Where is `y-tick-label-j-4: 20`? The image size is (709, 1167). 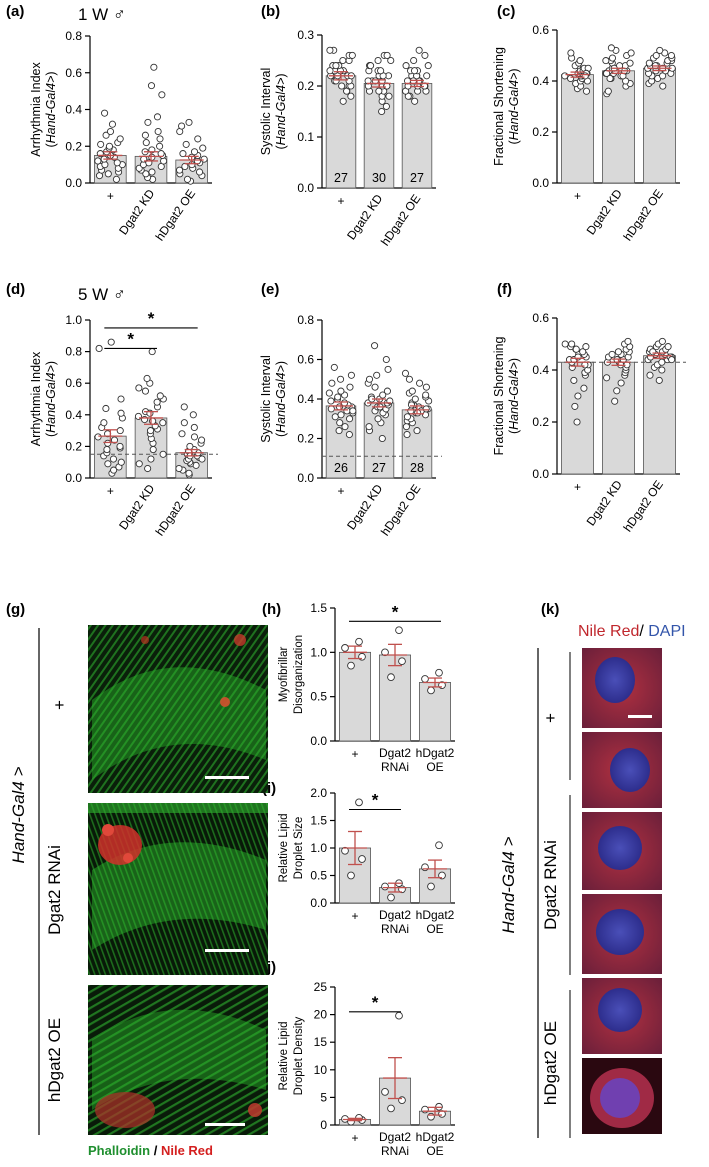 y-tick-label-j-4: 20 is located at coordinates (321, 1015).